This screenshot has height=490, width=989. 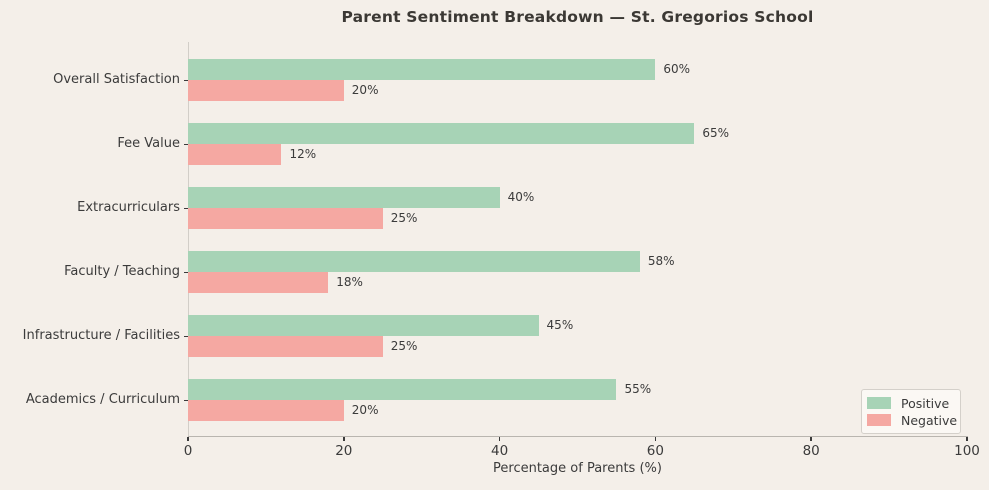 What do you see at coordinates (716, 133) in the screenshot?
I see `bar-value-label: 65%` at bounding box center [716, 133].